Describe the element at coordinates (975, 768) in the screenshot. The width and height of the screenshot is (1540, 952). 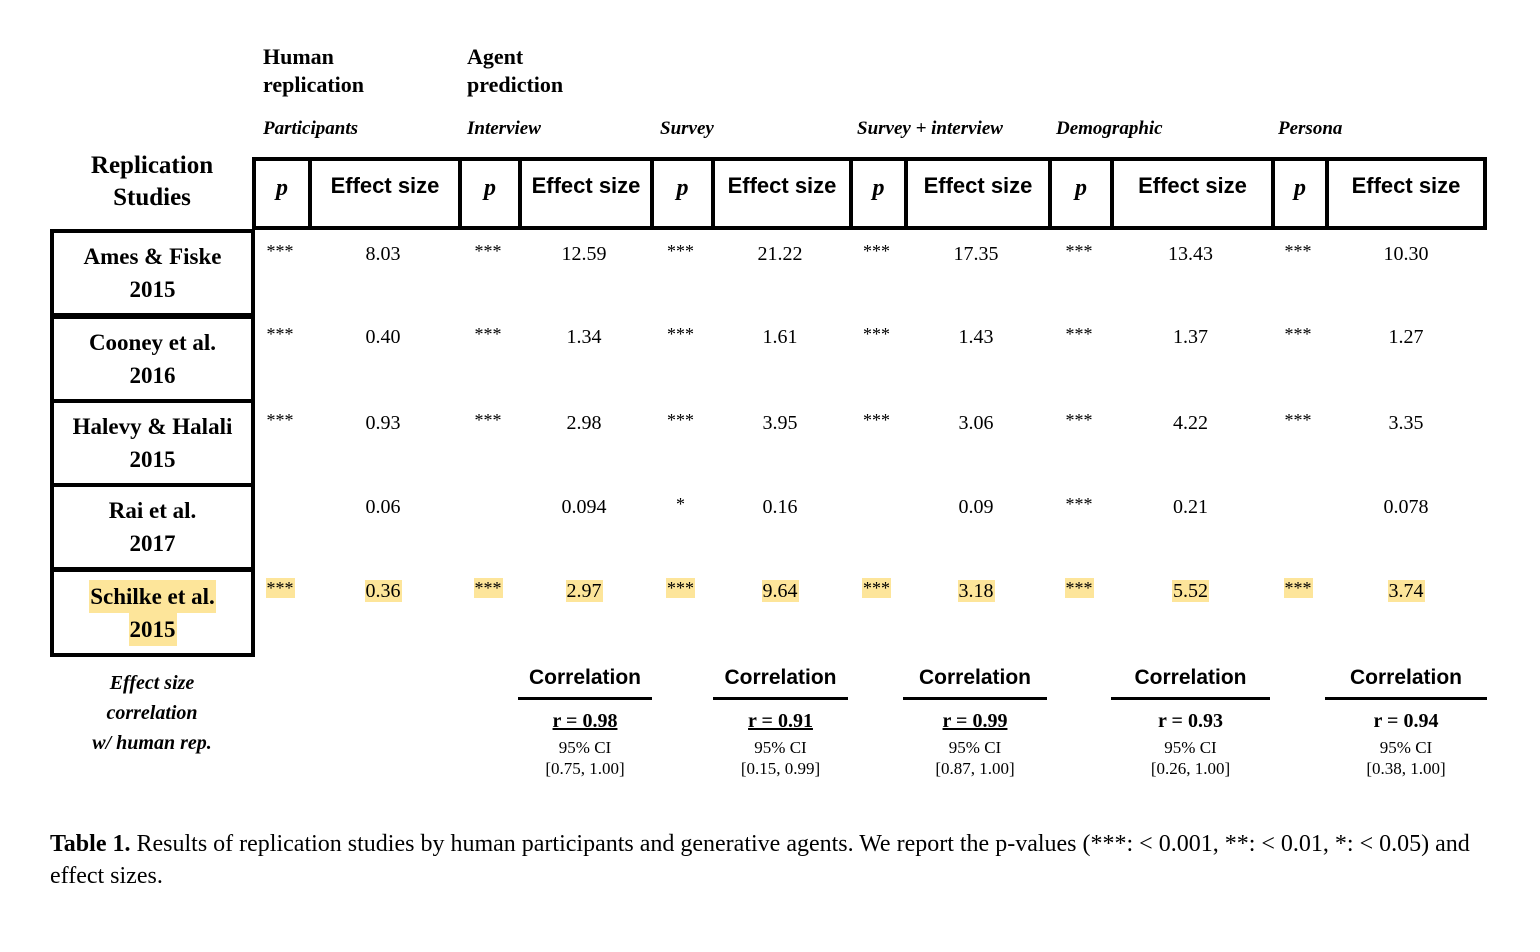
I see `correlation-ci: [0.87, 1.00]` at that location.